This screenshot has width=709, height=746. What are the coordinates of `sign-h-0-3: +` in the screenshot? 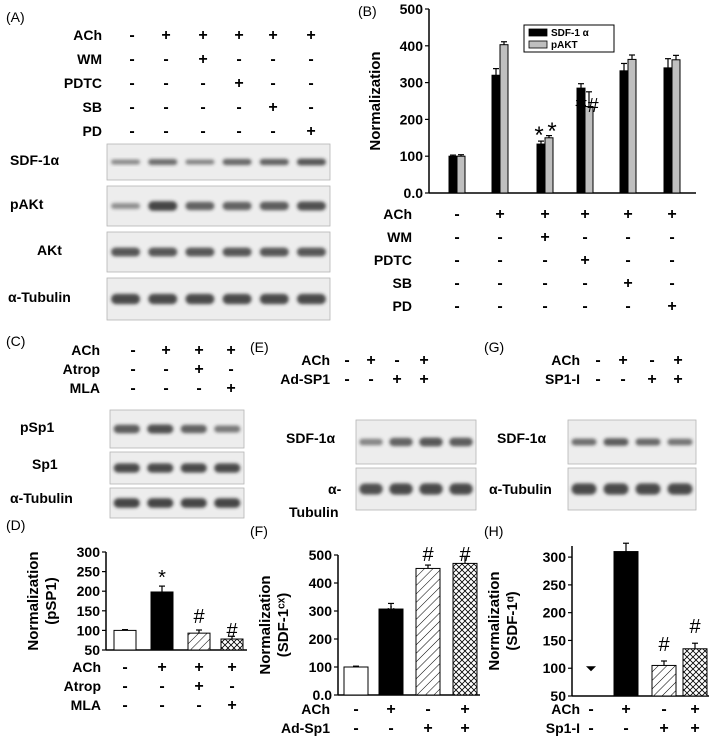 It's located at (694, 709).